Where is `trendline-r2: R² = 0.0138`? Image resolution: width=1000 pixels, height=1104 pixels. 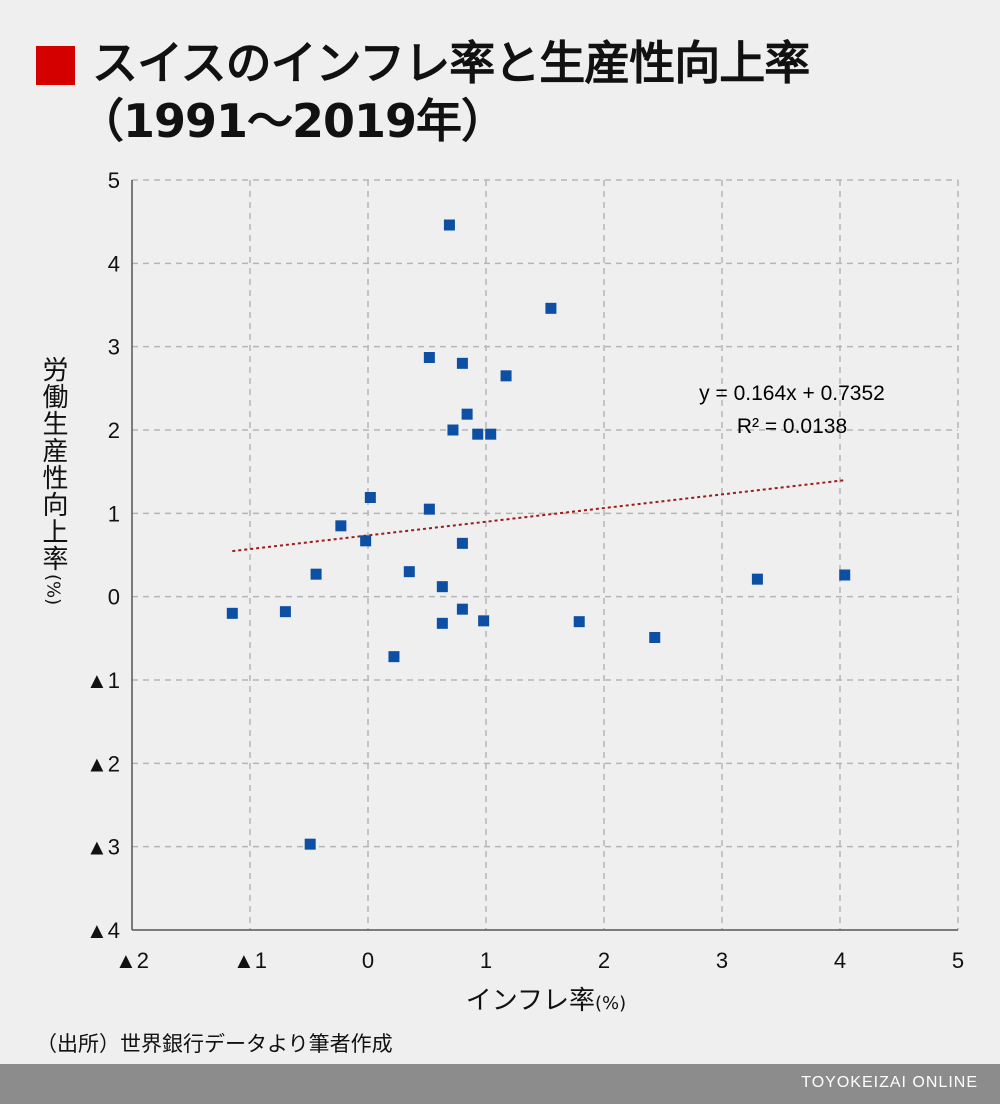 trendline-r2: R² = 0.0138 is located at coordinates (792, 426).